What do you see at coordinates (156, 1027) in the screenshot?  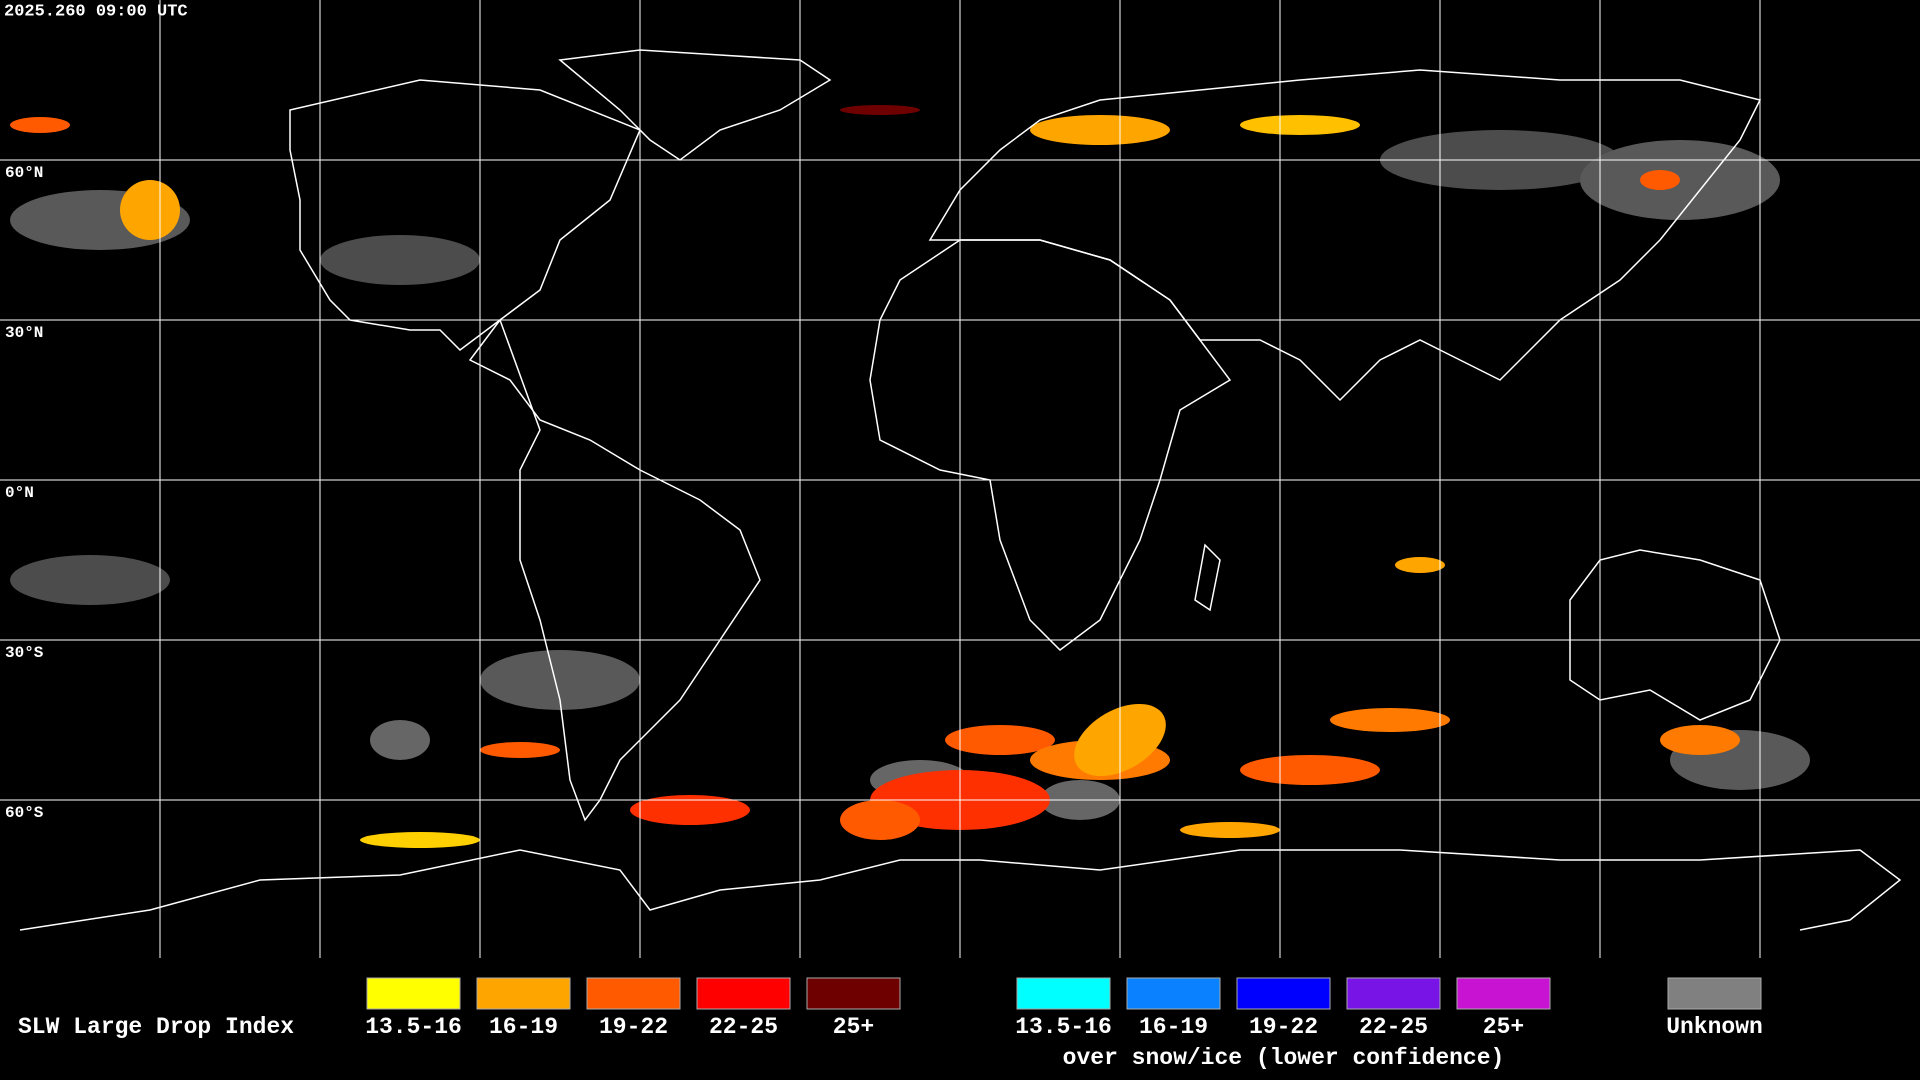 I see `legend-title: SLW Large Drop Index` at bounding box center [156, 1027].